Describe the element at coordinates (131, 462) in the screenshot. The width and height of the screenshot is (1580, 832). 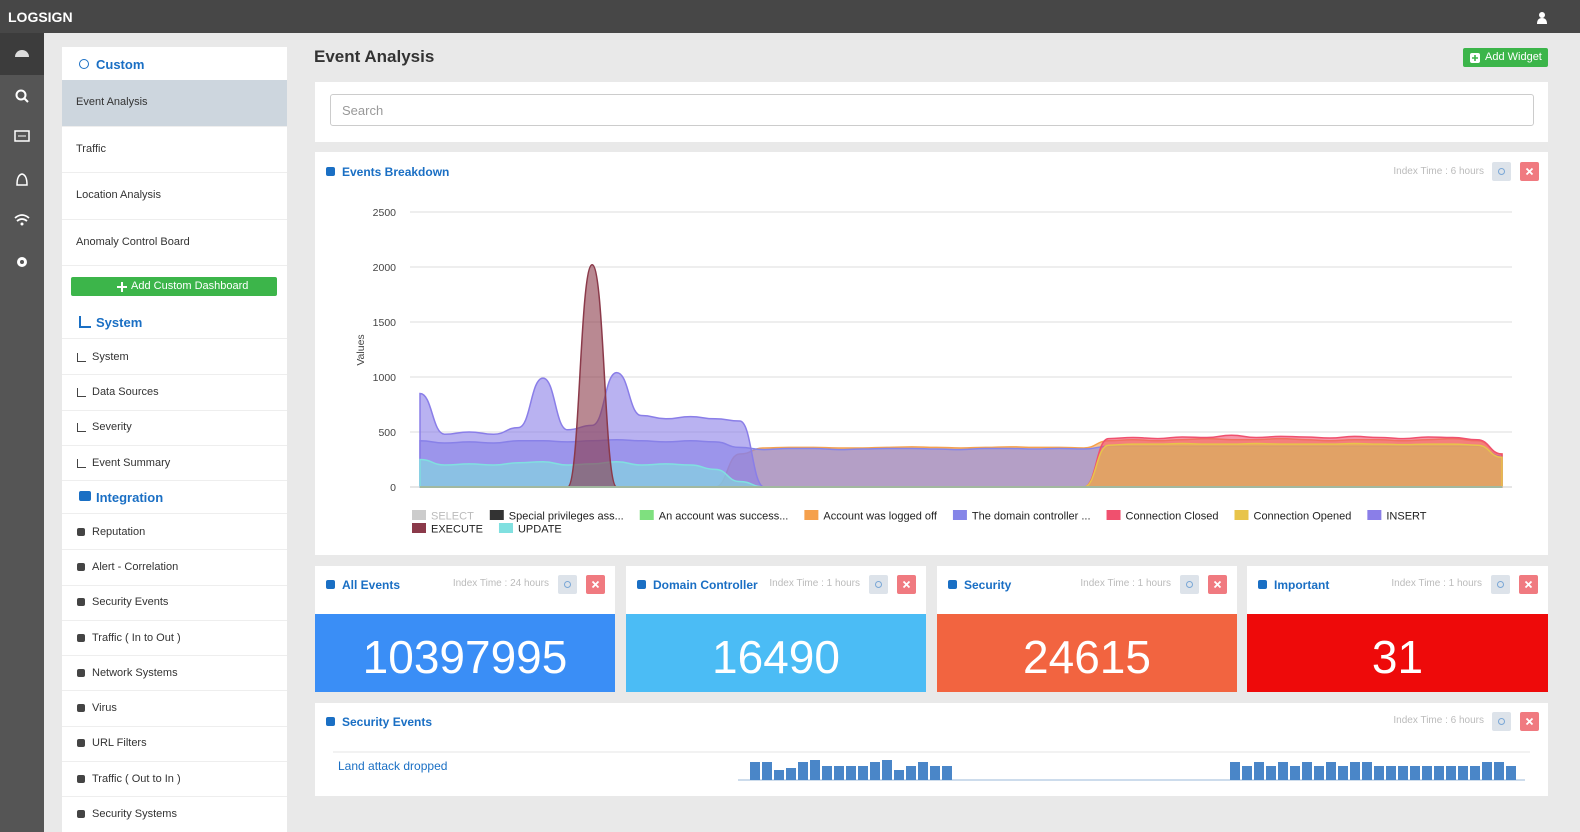
I see `item-label: Event Summary` at that location.